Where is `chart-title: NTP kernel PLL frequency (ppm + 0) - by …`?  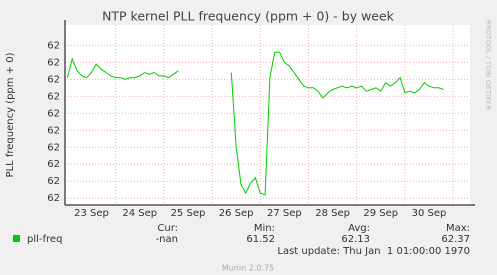 chart-title: NTP kernel PLL frequency (ppm + 0) - by … is located at coordinates (248, 16).